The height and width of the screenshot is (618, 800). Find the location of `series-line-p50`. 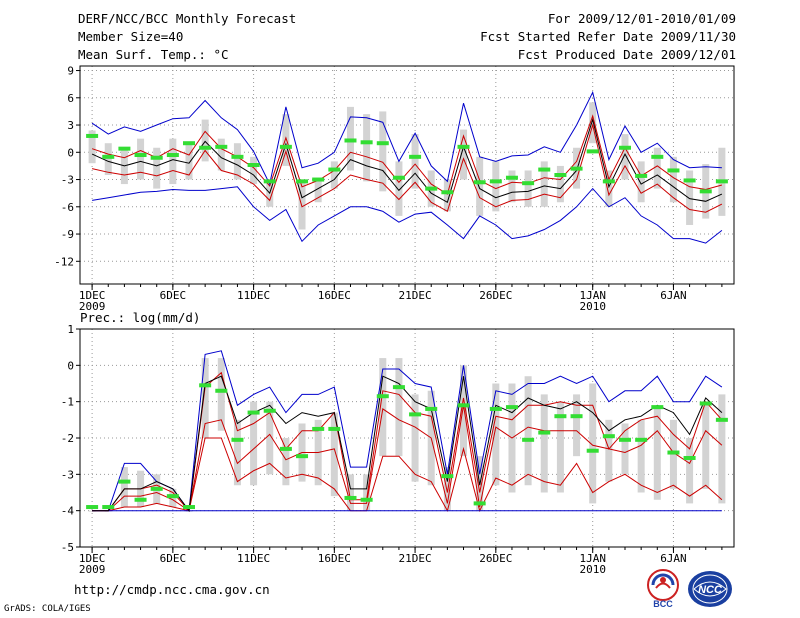

series-line-p50 is located at coordinates (407, 458).